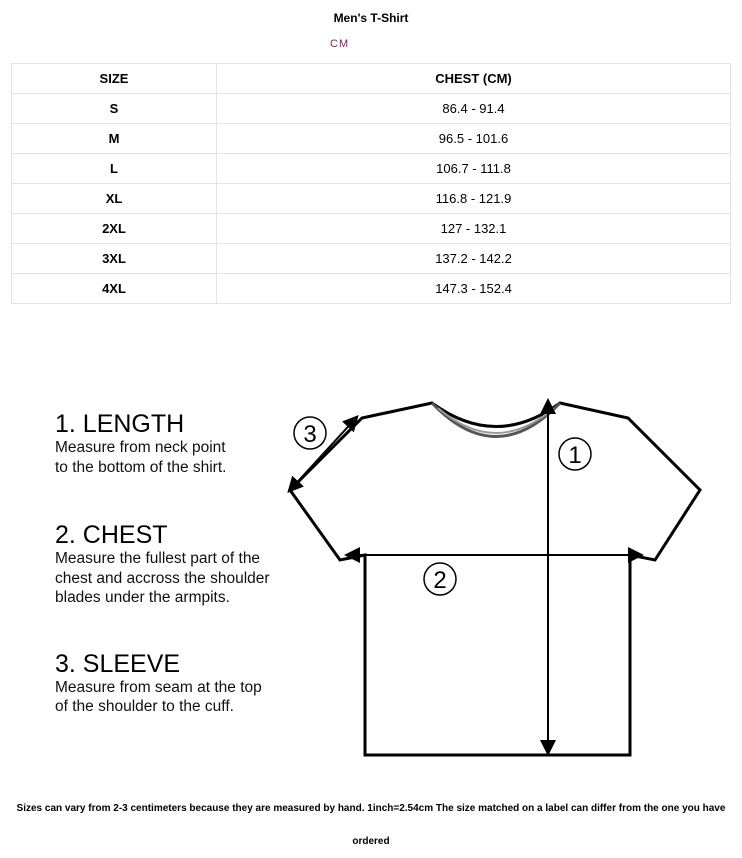 The image size is (742, 858). What do you see at coordinates (473, 138) in the screenshot?
I see `chest-cell: 96.5 - 101.6` at bounding box center [473, 138].